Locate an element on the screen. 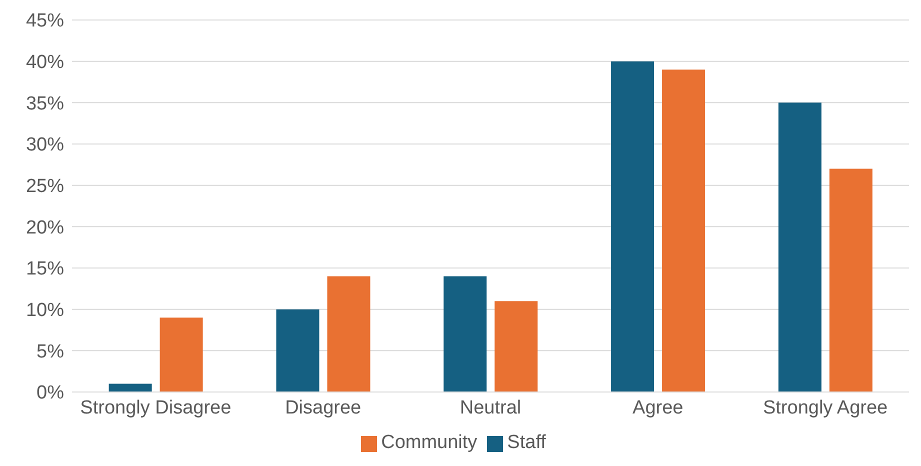 The width and height of the screenshot is (921, 466). y-tick-label: 30% is located at coordinates (45, 145).